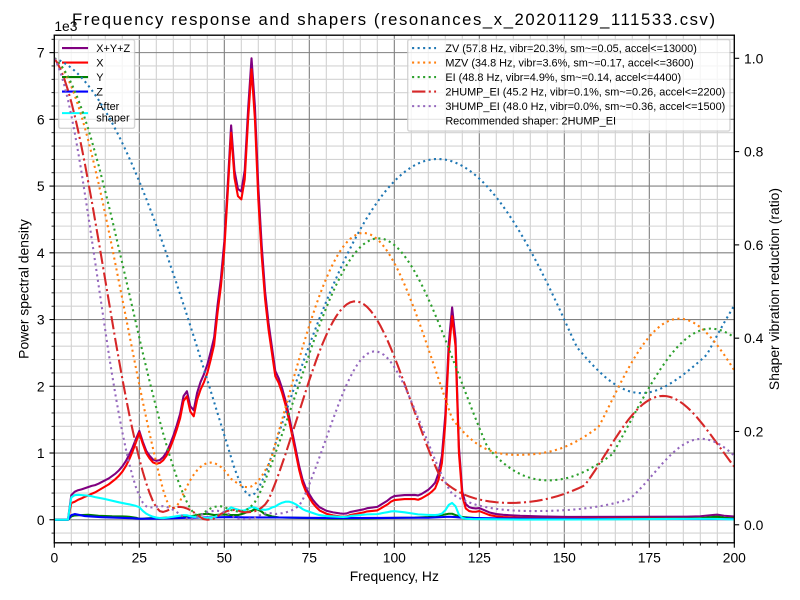 The width and height of the screenshot is (800, 600). What do you see at coordinates (754, 432) in the screenshot?
I see `svg-text: 0.2` at bounding box center [754, 432].